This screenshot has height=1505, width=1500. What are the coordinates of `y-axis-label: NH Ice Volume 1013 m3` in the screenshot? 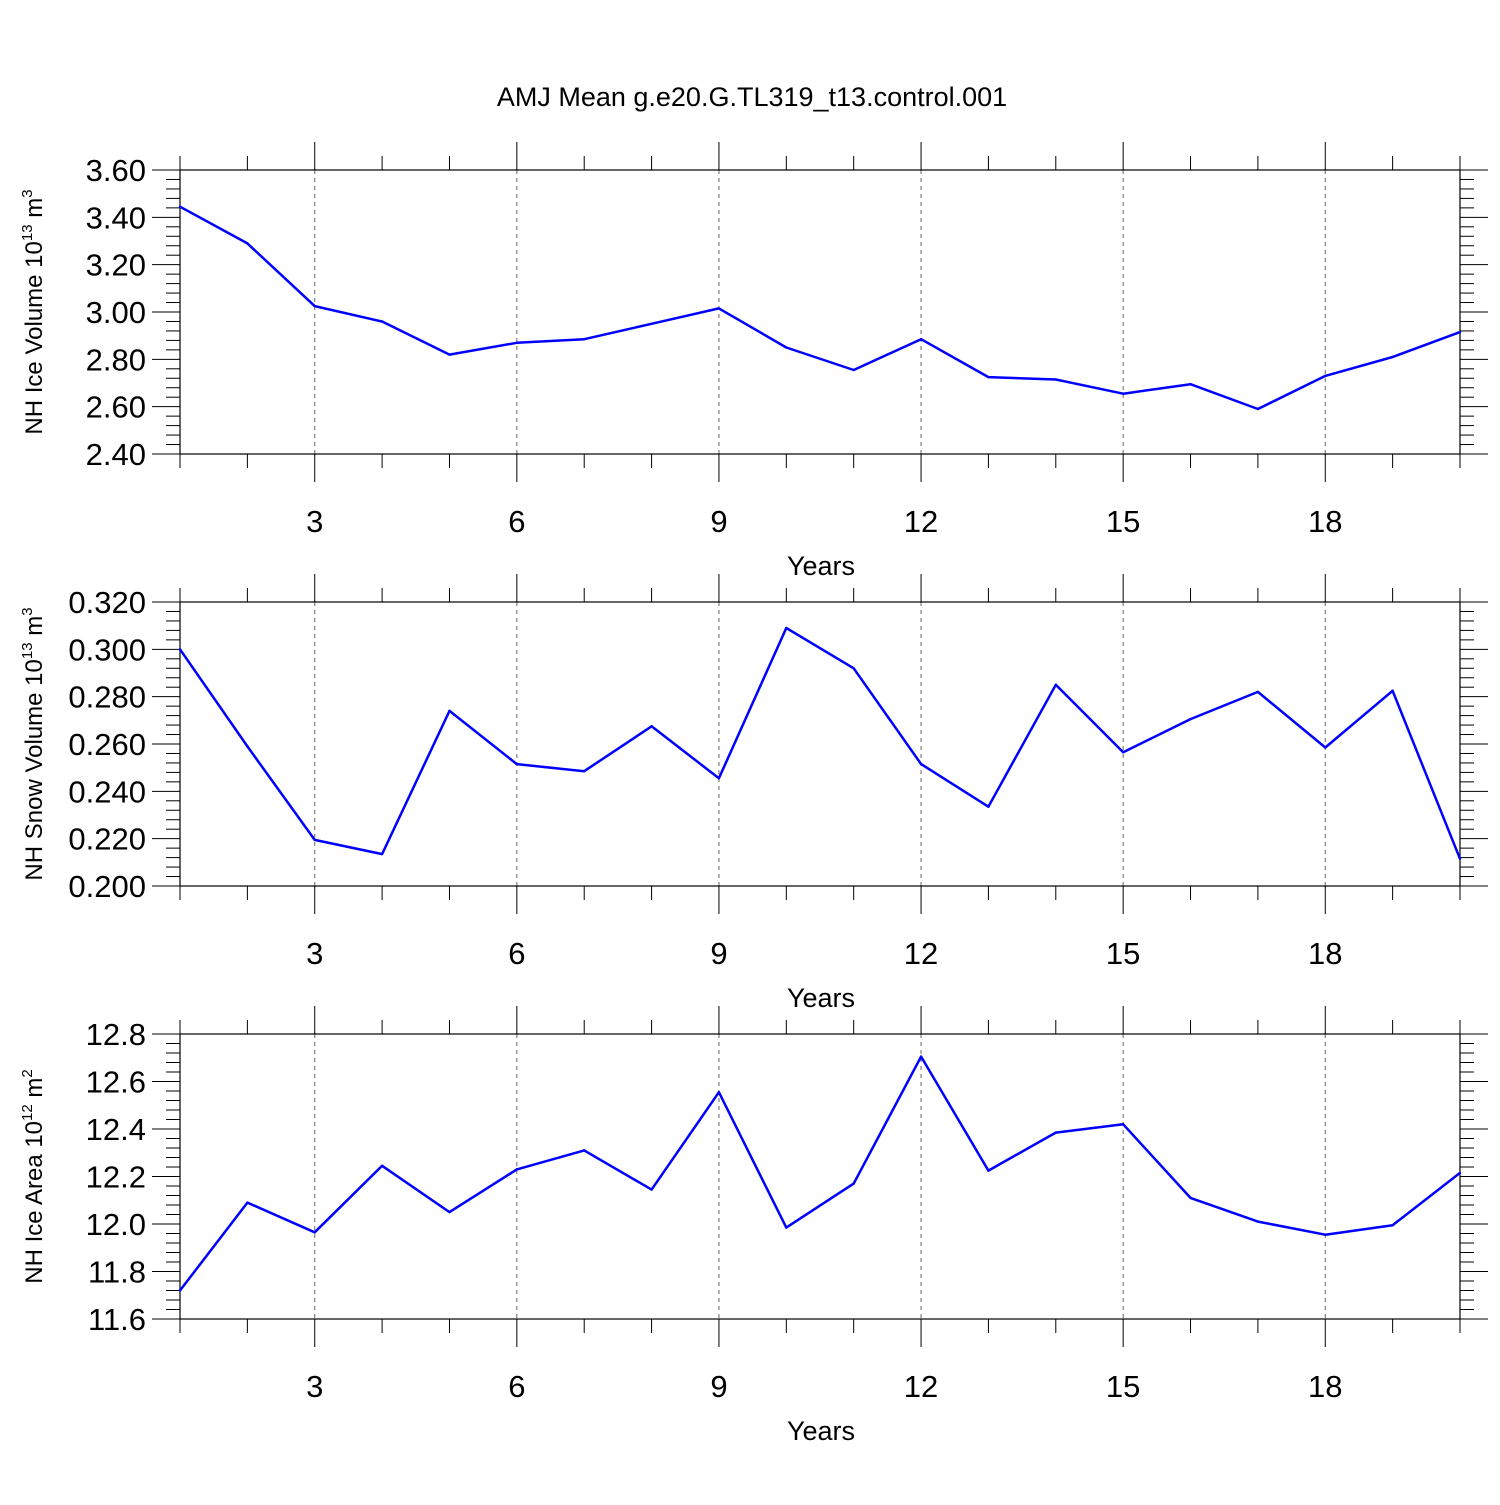 It's located at (33, 311).